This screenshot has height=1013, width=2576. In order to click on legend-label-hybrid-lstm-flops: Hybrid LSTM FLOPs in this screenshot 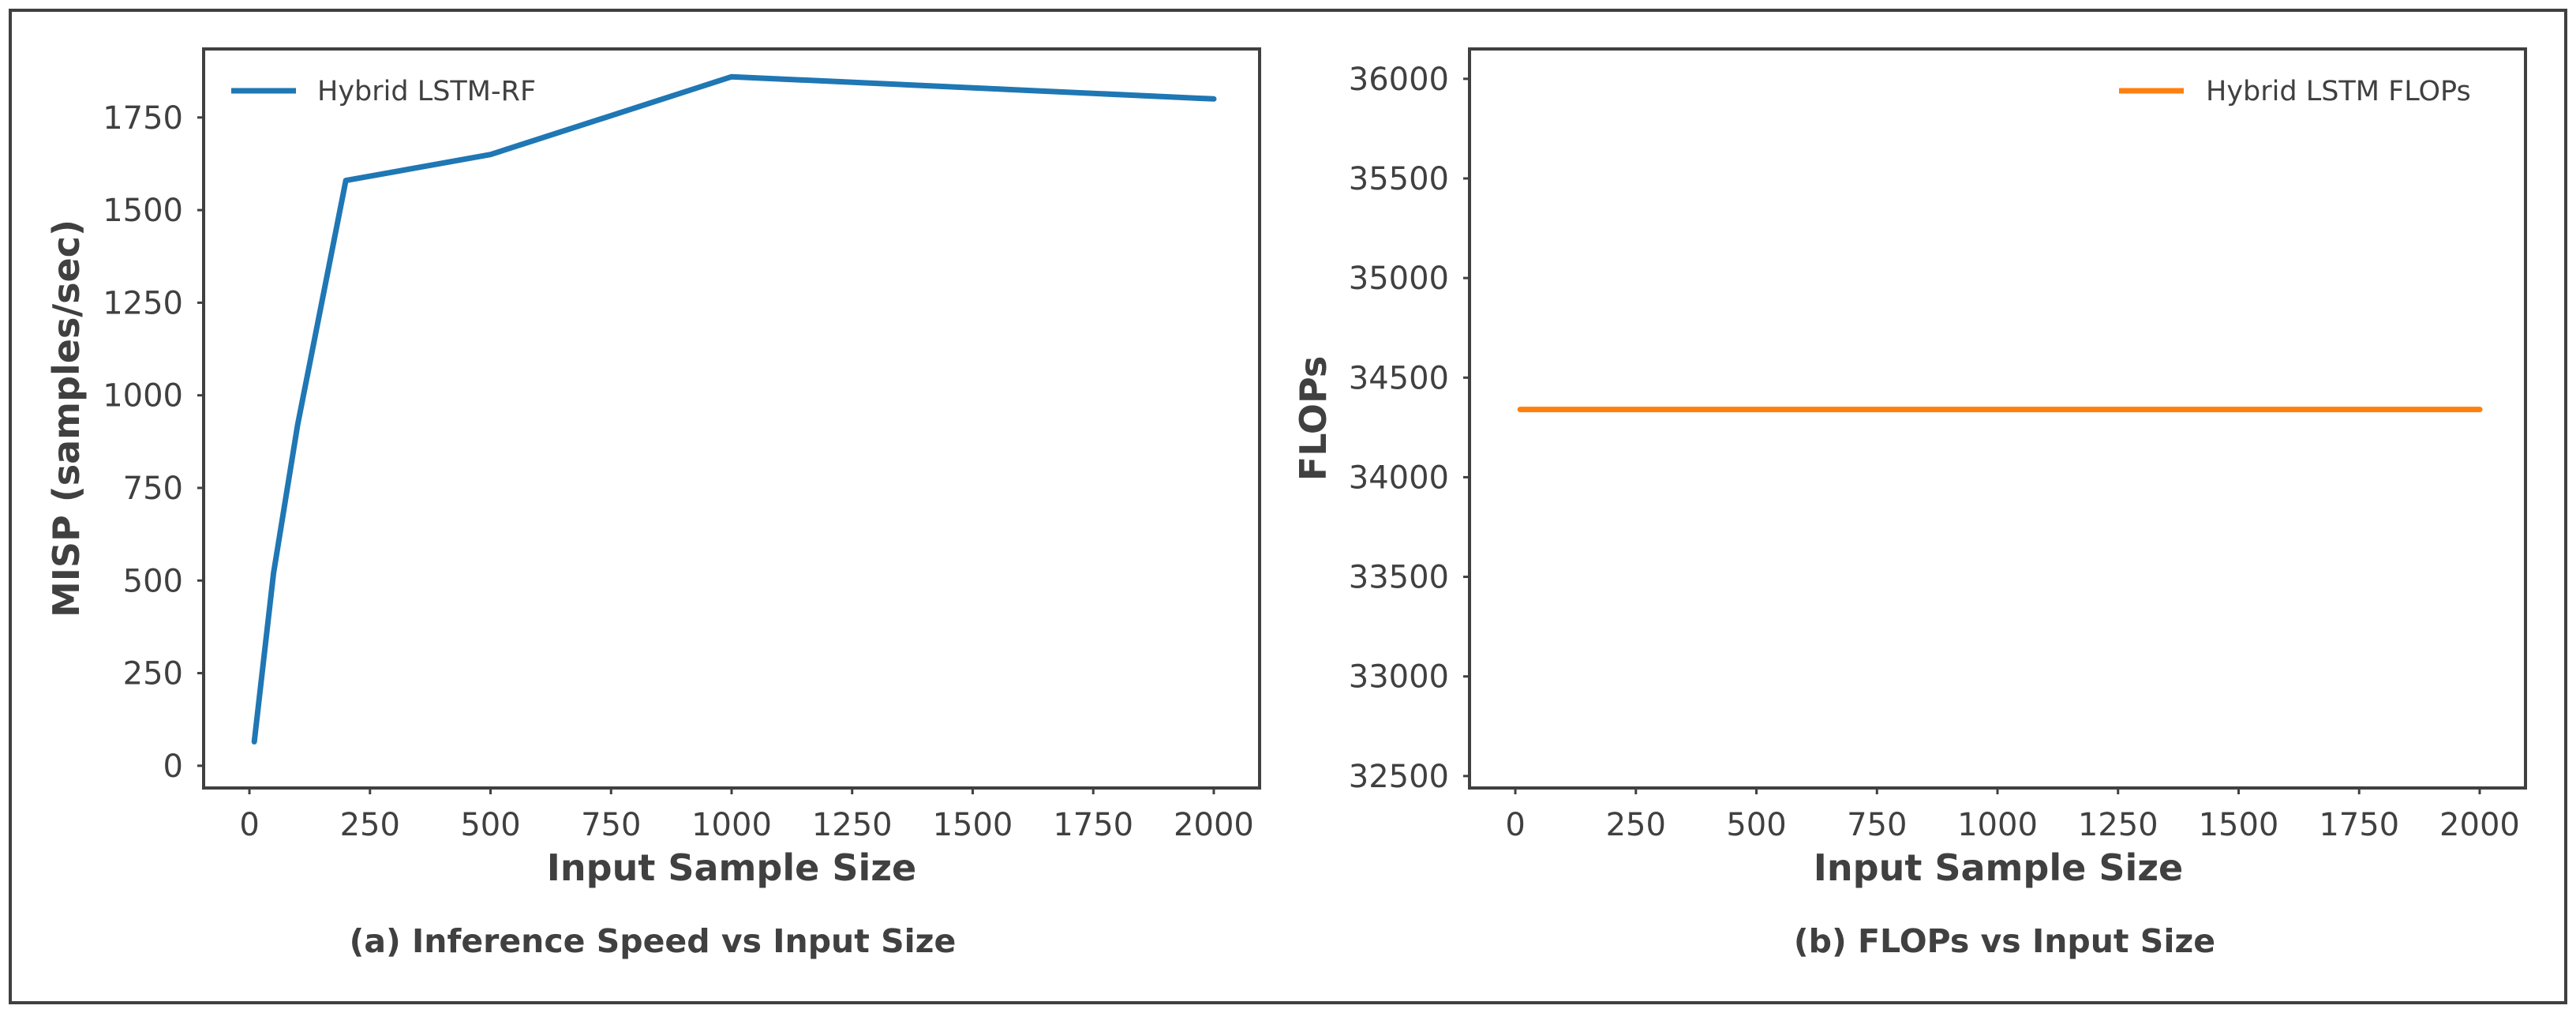, I will do `click(2338, 92)`.